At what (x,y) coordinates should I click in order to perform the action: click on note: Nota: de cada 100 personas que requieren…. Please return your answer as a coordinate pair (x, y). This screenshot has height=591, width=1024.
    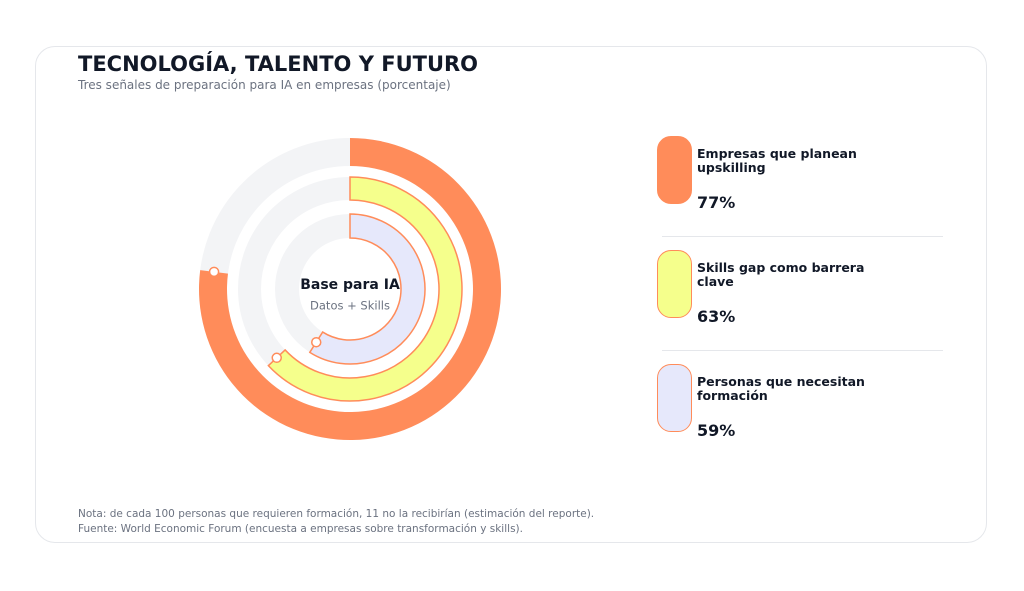
    Looking at the image, I should click on (336, 514).